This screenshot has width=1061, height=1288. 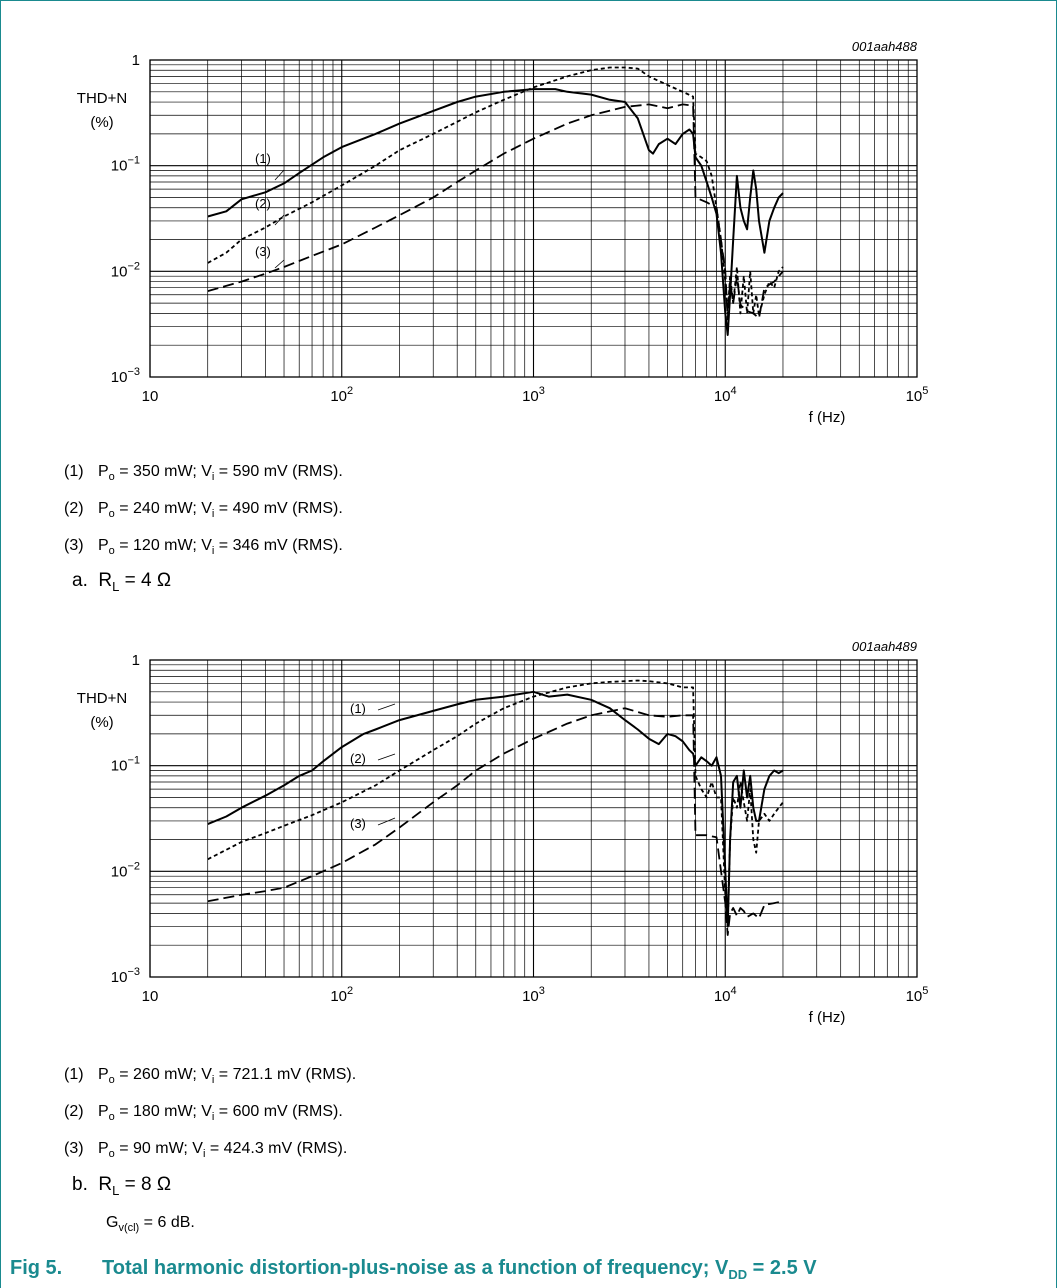 I want to click on note-b-1: (1) Po = 260 mW; Vi = 721.1 mV (RMS)., so click(x=210, y=1076).